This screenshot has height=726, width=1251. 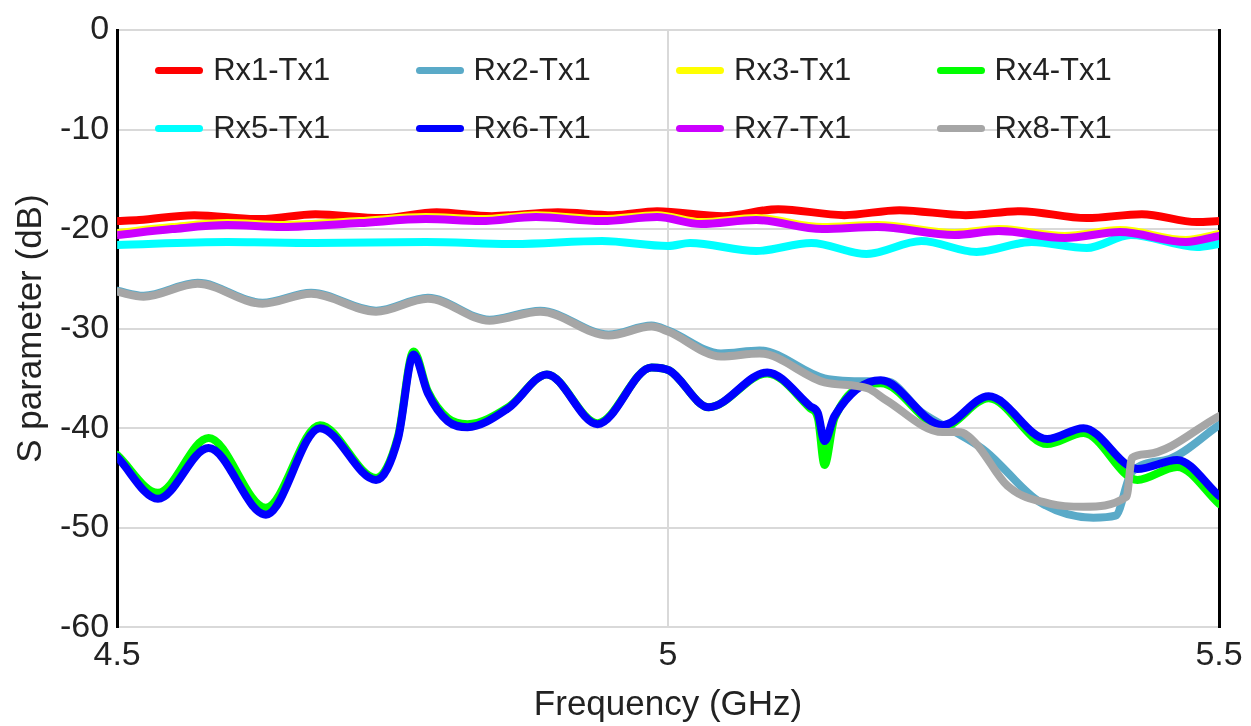 What do you see at coordinates (1053, 70) in the screenshot?
I see `legend-label: Rx4-Tx1` at bounding box center [1053, 70].